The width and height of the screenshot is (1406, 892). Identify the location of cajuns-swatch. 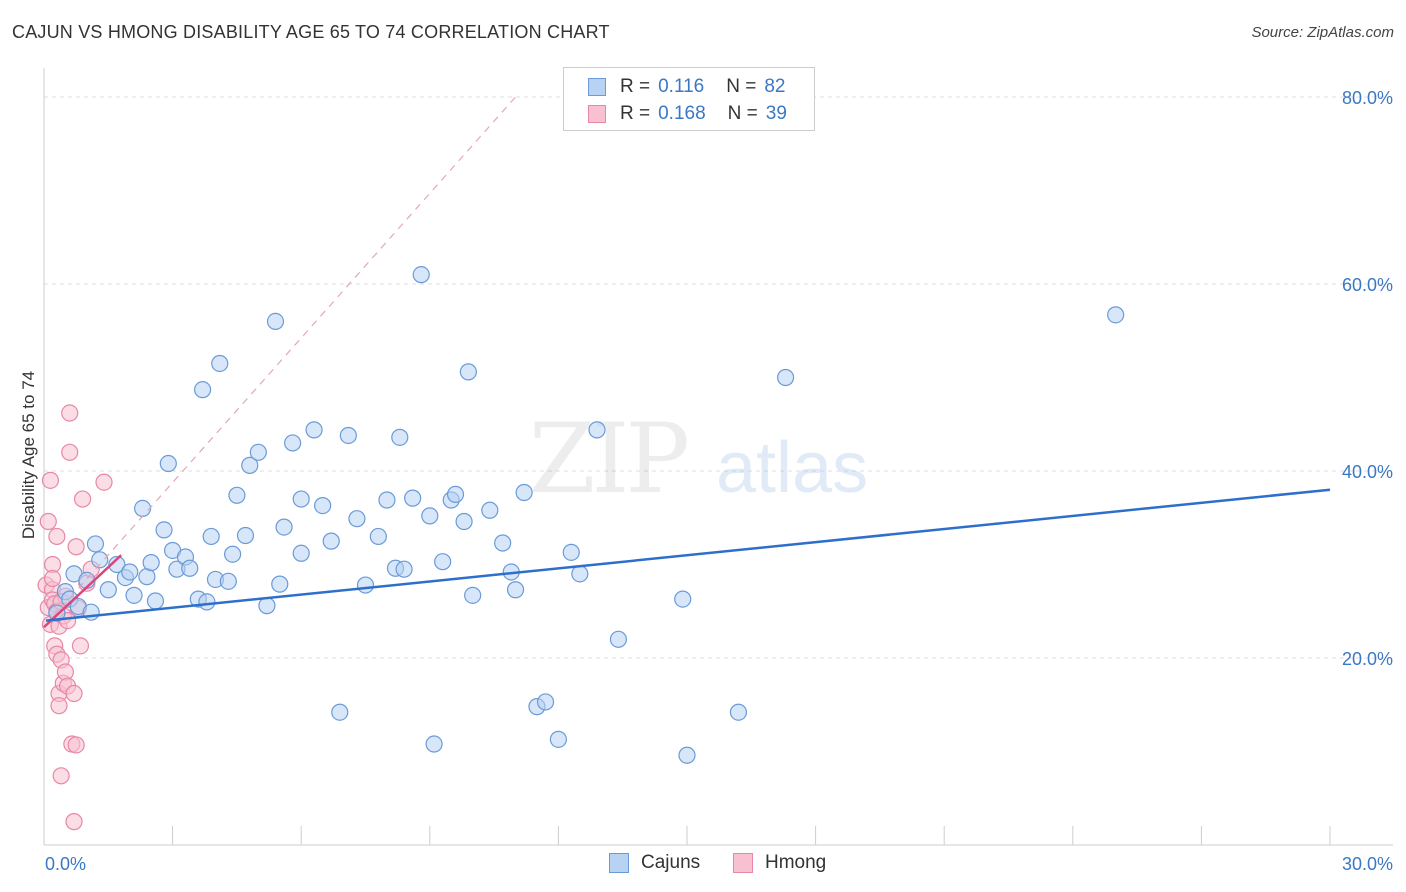
(619, 863).